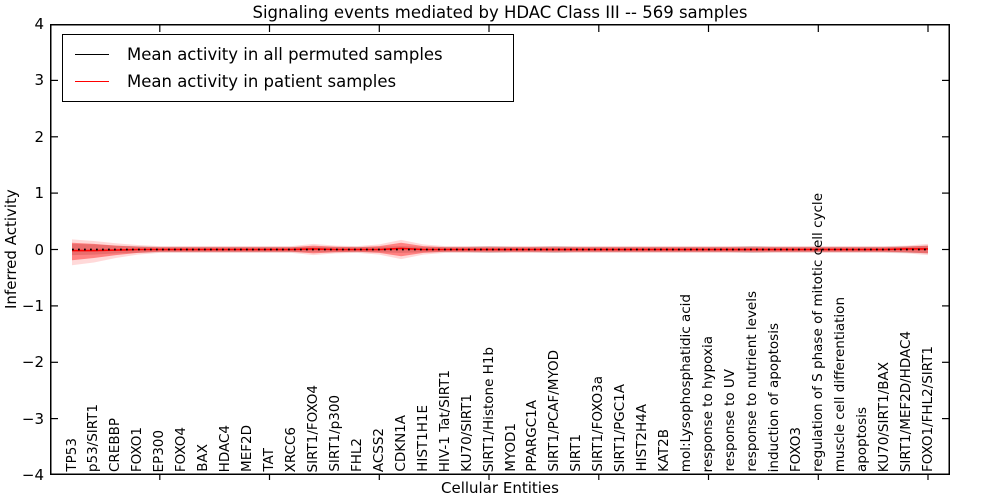  What do you see at coordinates (39, 80) in the screenshot?
I see `y-tick-label: 3` at bounding box center [39, 80].